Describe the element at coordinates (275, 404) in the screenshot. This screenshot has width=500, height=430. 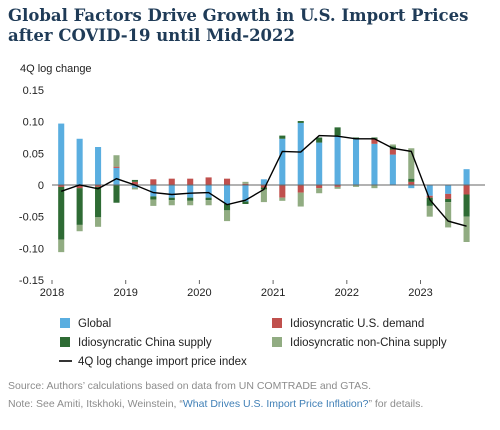
I see `paper-link: What Drives U.S. Import Price Inflation?` at that location.